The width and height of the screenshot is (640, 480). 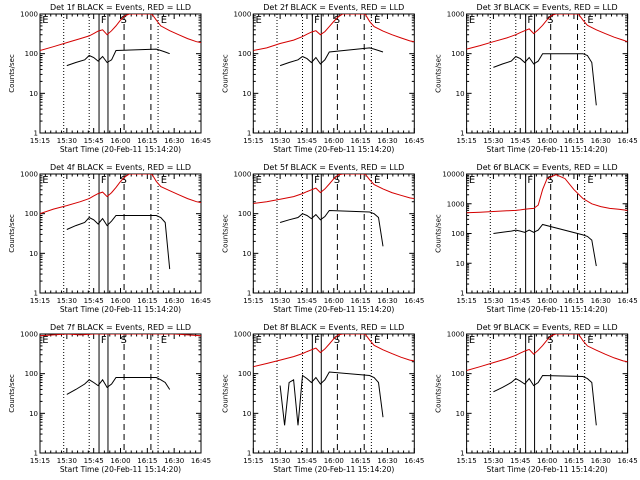 I want to click on panel-title: Det 3f BLACK = Events, RED = LLD, so click(x=547, y=7).